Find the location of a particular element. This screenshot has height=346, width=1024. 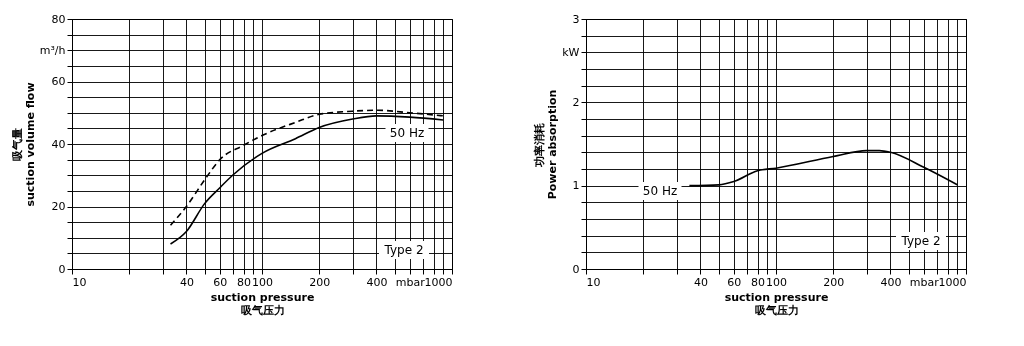

y-tick-label: 3 is located at coordinates (576, 19).